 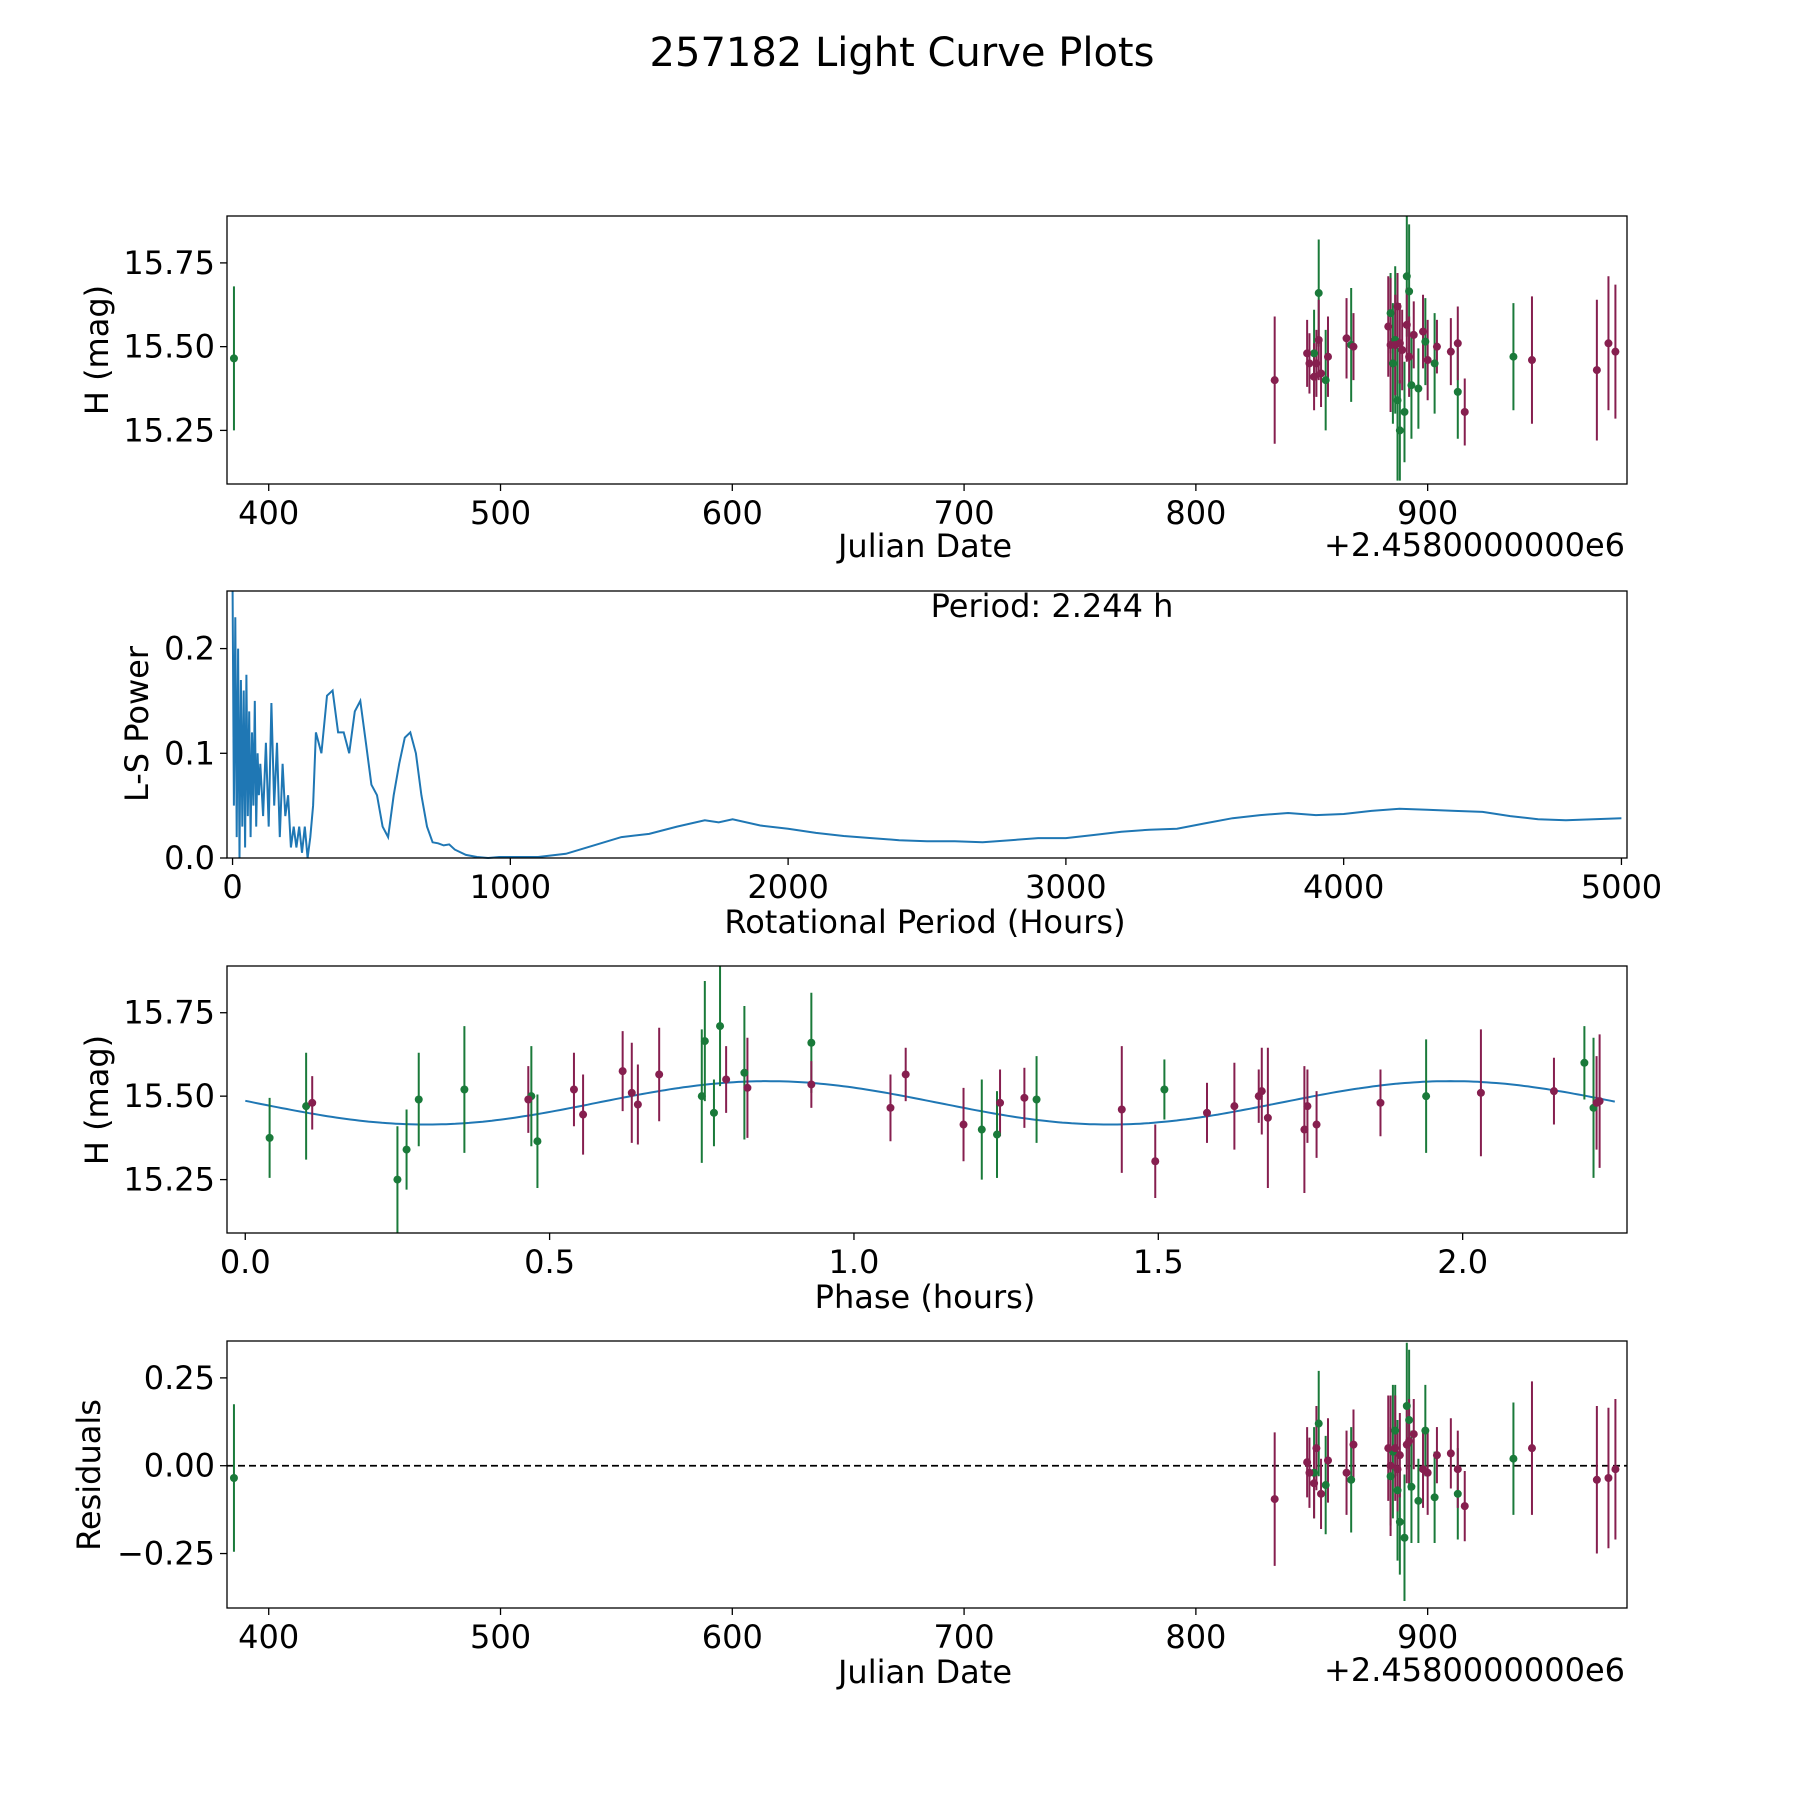 What do you see at coordinates (787, 887) in the screenshot?
I see `periodogram-xtick-label: 2000` at bounding box center [787, 887].